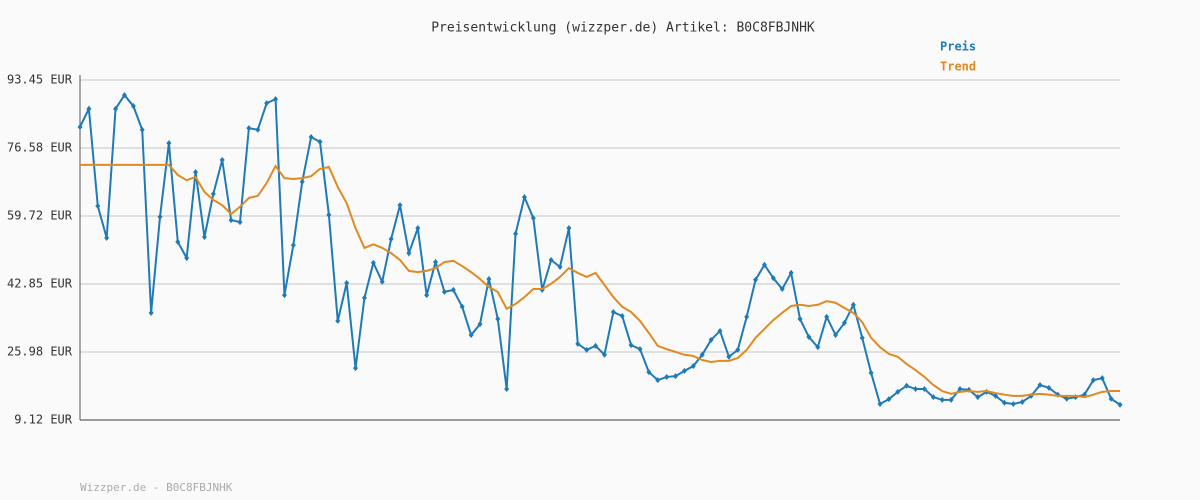  I want to click on y-tick-label: 59.72 EUR, so click(40, 215).